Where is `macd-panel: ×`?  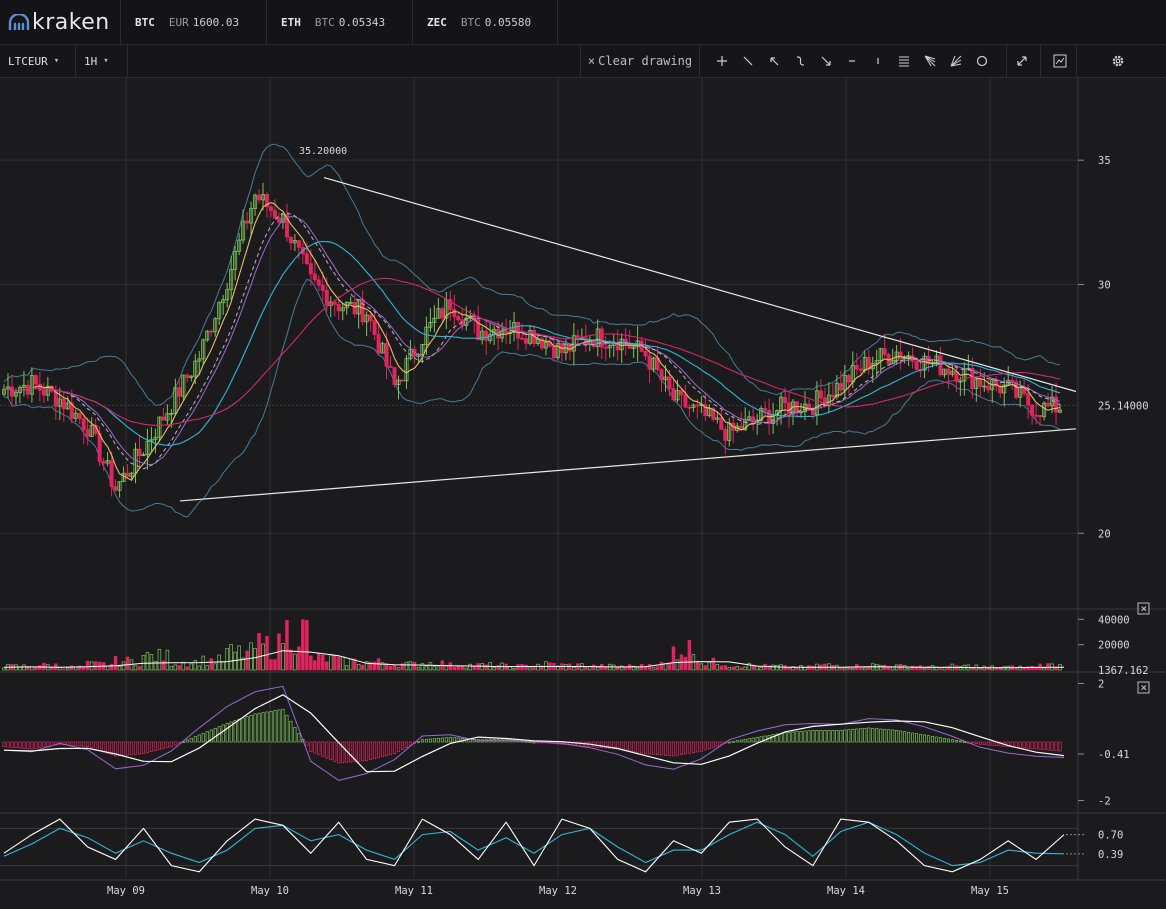 macd-panel: × is located at coordinates (576, 731).